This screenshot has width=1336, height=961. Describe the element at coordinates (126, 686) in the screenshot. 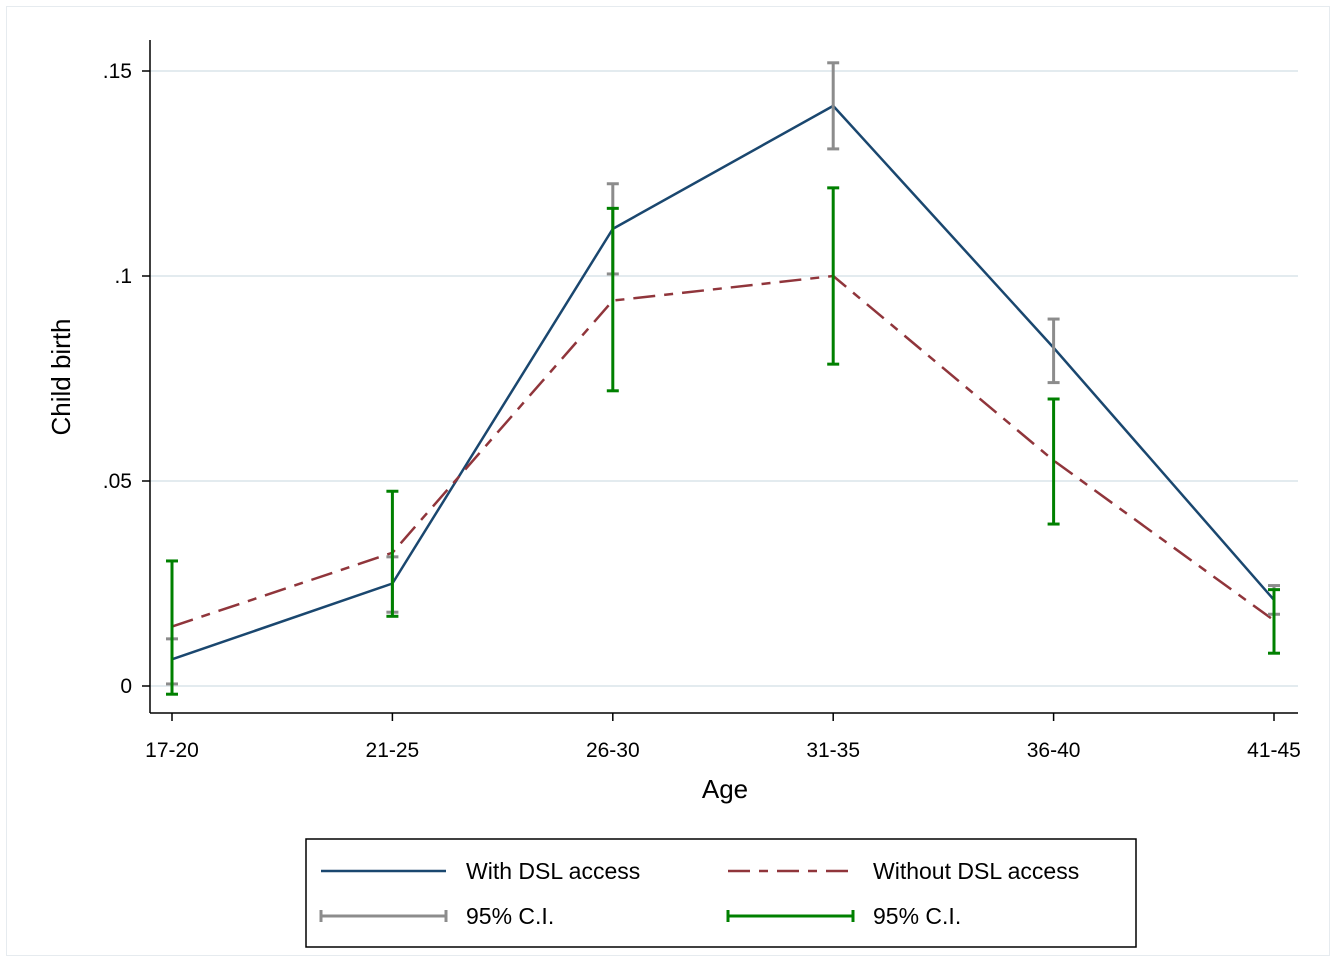

I see `y-tick-label: 0` at that location.